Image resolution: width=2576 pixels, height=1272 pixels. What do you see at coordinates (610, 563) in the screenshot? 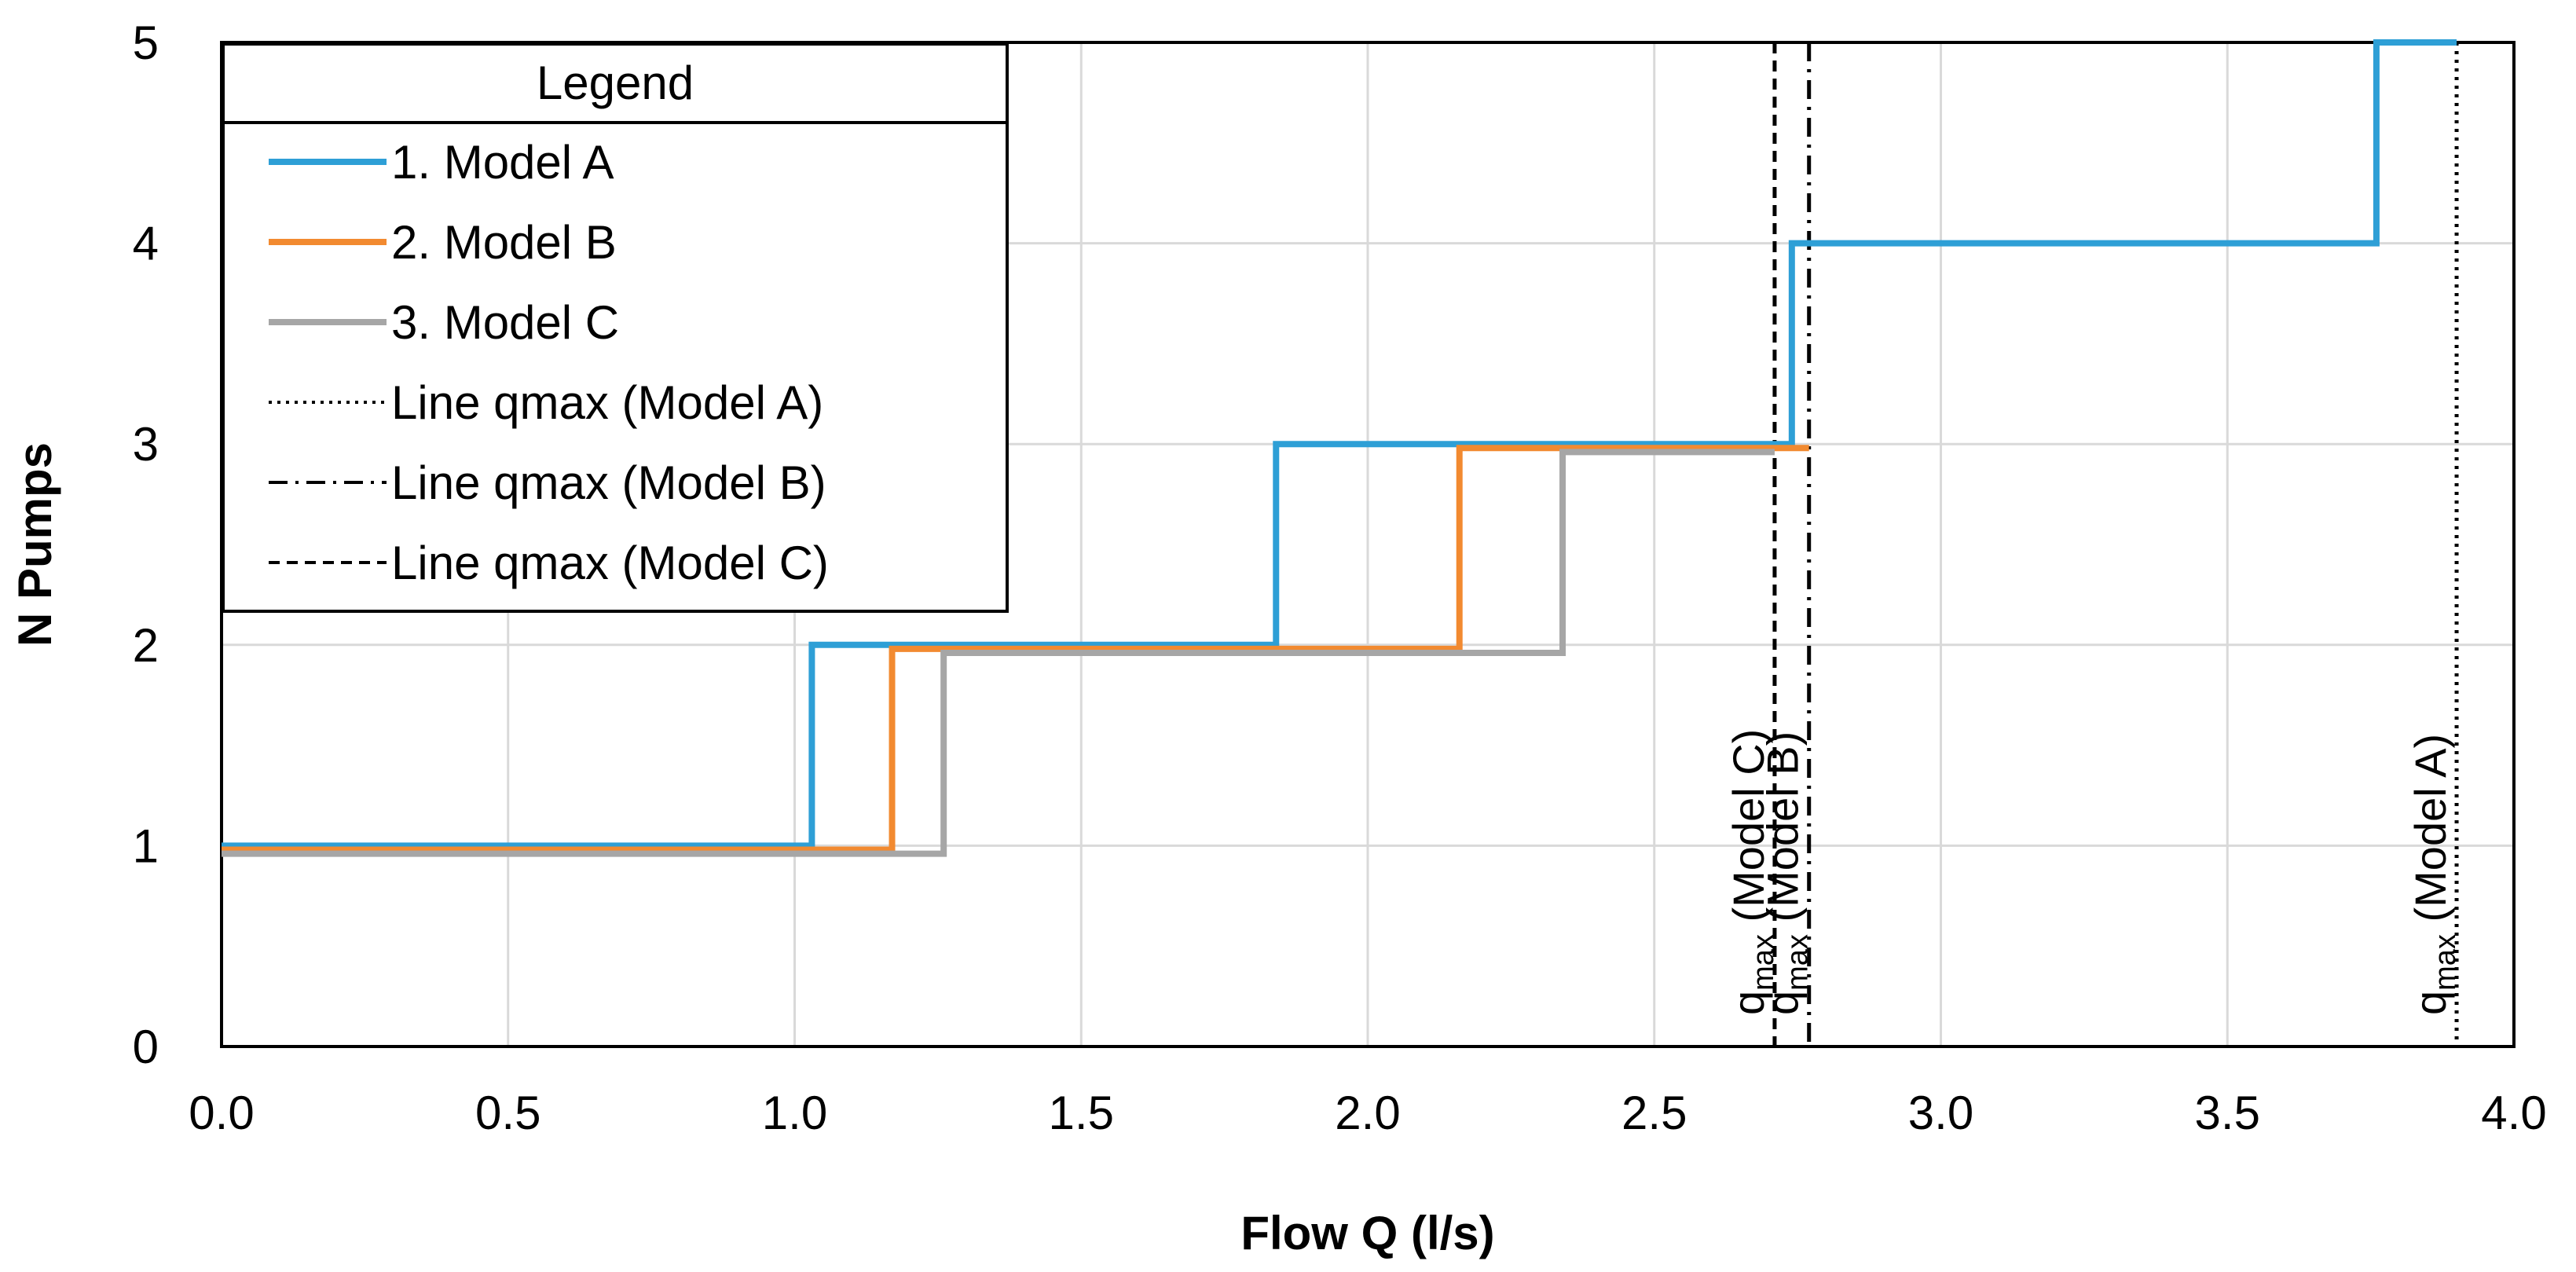
I see `legend-label: Line qmax (Model C)` at bounding box center [610, 563].